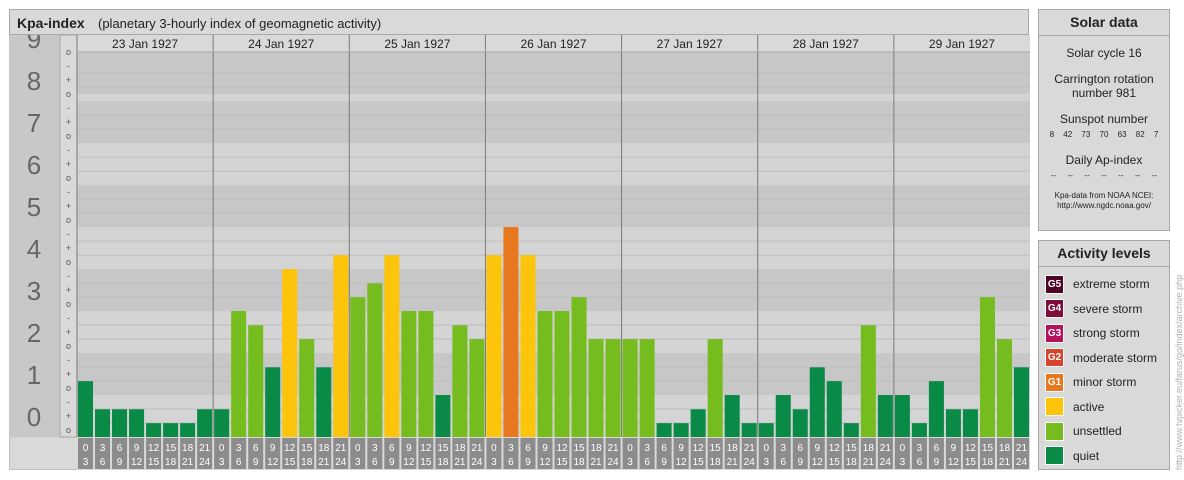 The height and width of the screenshot is (480, 1184). Describe the element at coordinates (1104, 119) in the screenshot. I see `sunspot-heading: Sunspot number` at that location.